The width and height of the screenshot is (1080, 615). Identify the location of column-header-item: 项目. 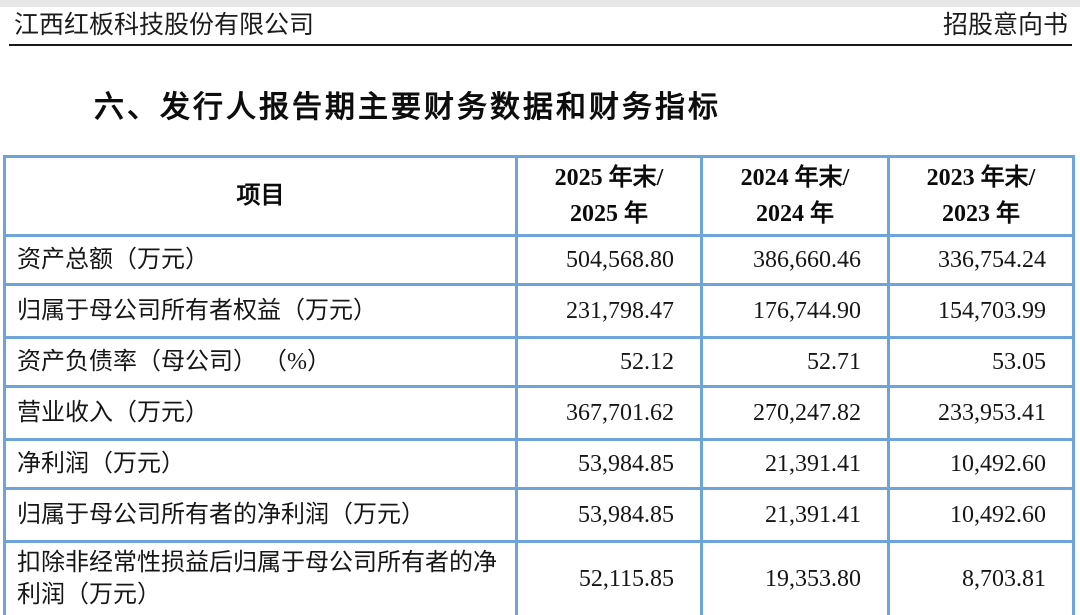
(260, 196).